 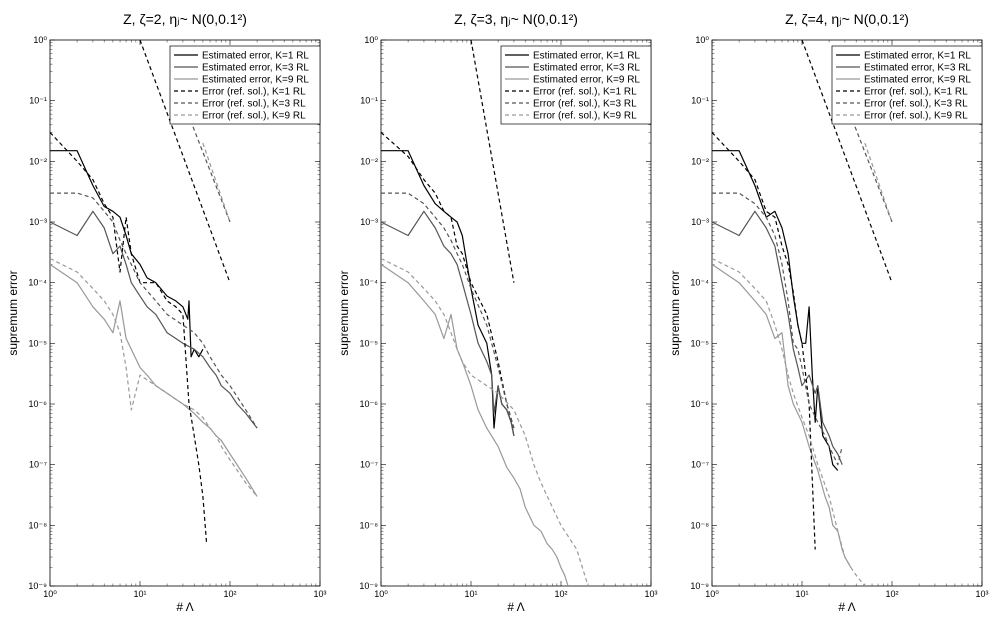 I want to click on chart-title: Z, ζ=4, ηⱼ~ N(0,0.1²), so click(x=847, y=19).